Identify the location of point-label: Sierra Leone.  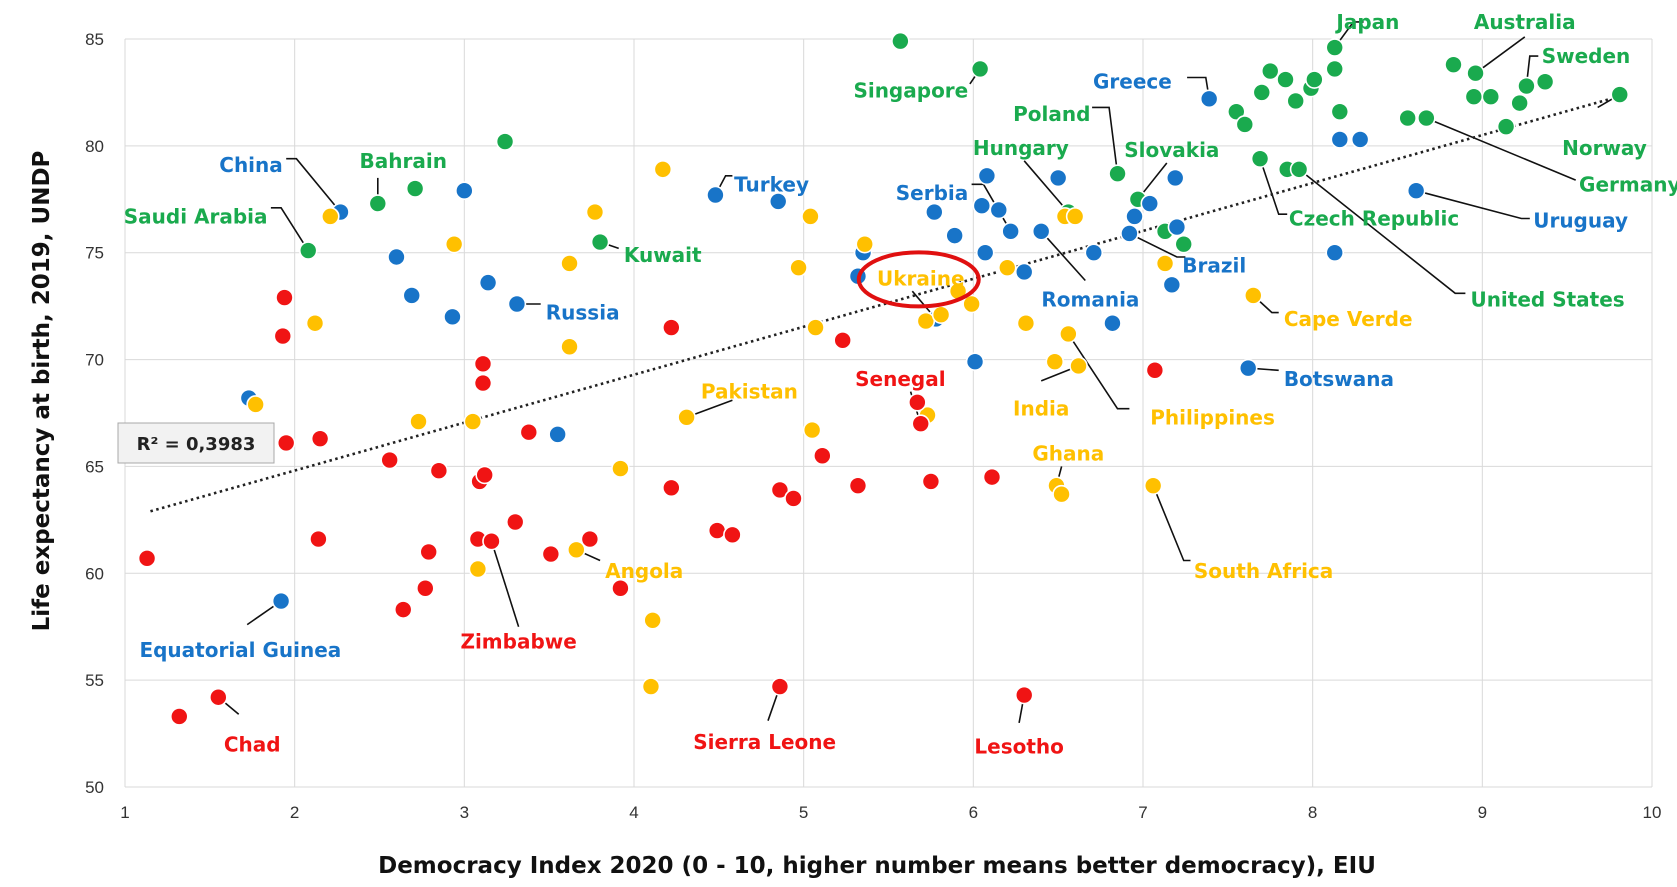
(764, 742).